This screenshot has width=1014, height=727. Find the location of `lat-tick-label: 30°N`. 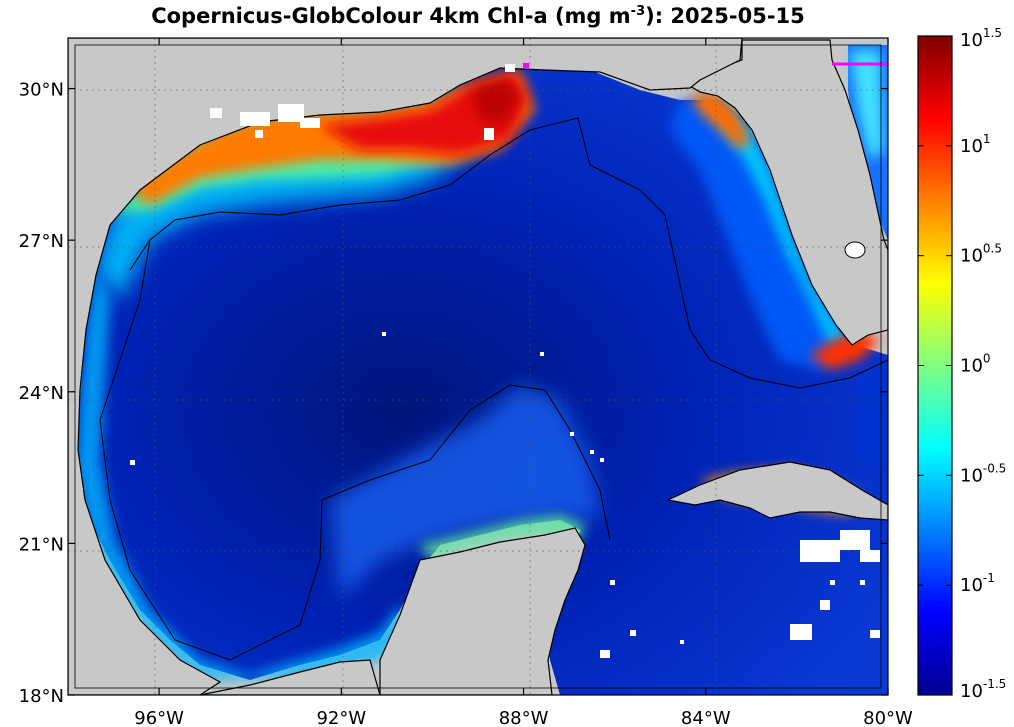

lat-tick-label: 30°N is located at coordinates (41, 90).